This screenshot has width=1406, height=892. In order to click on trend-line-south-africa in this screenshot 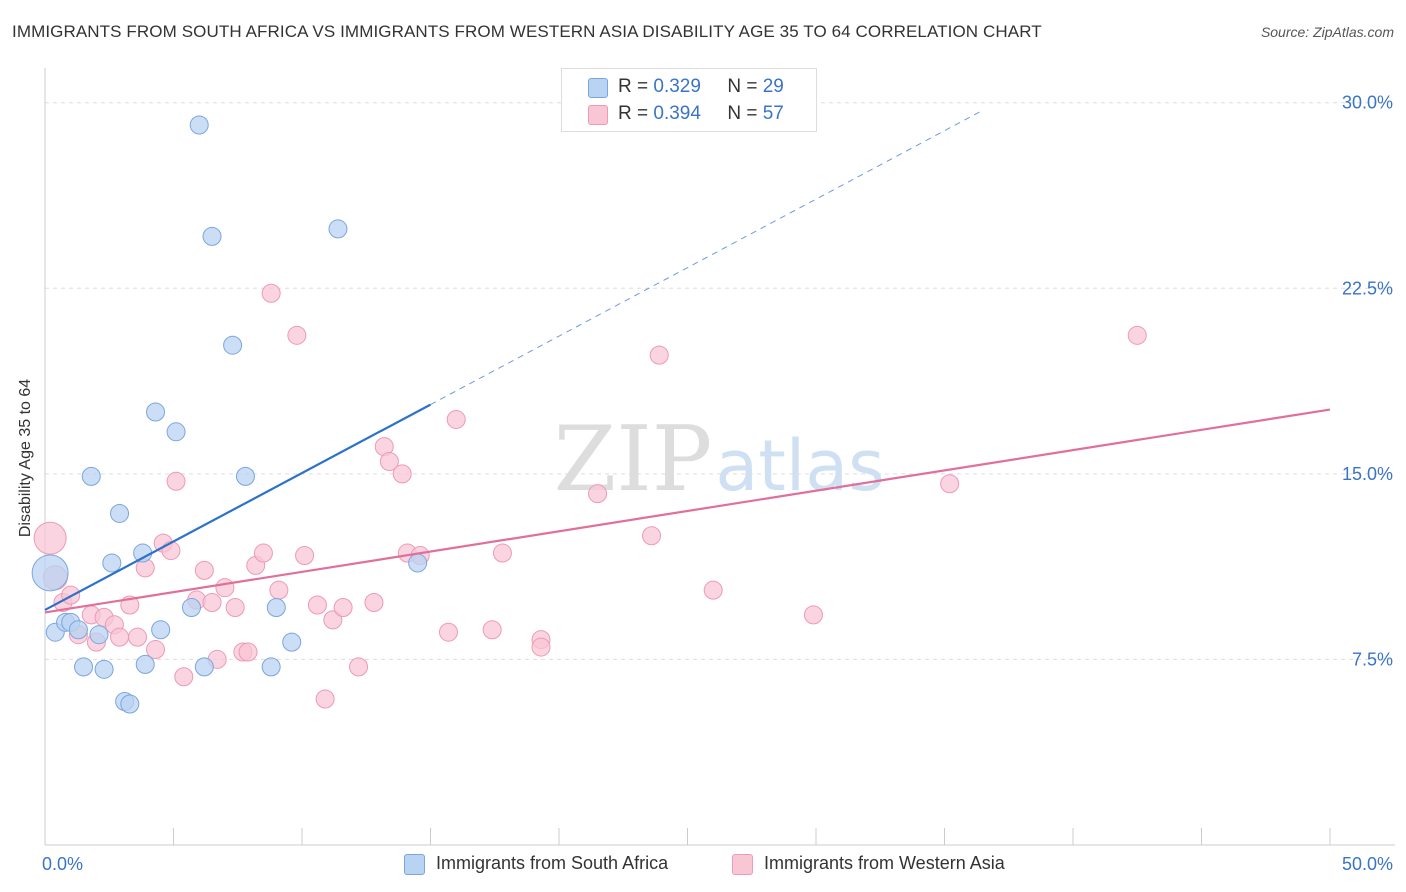, I will do `click(238, 507)`.